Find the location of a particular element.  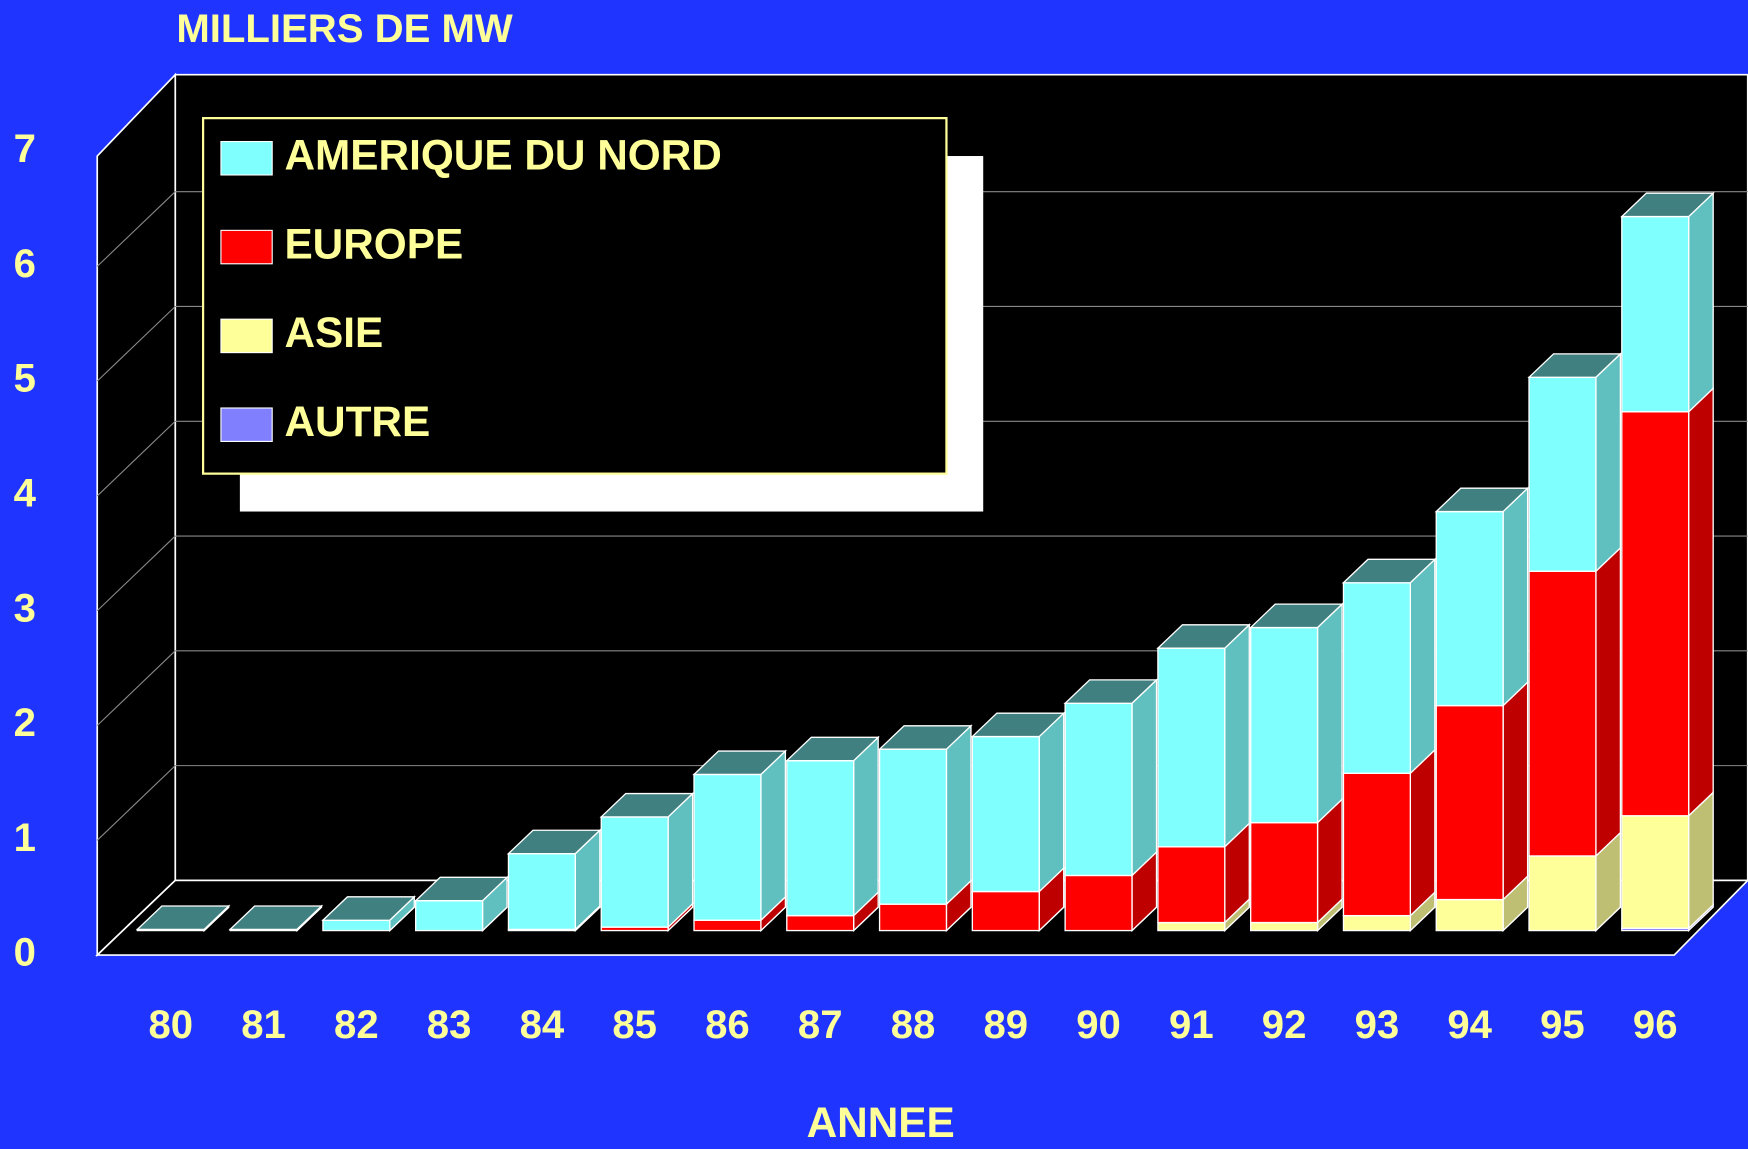

x-tick-label: 94 is located at coordinates (1469, 1024).